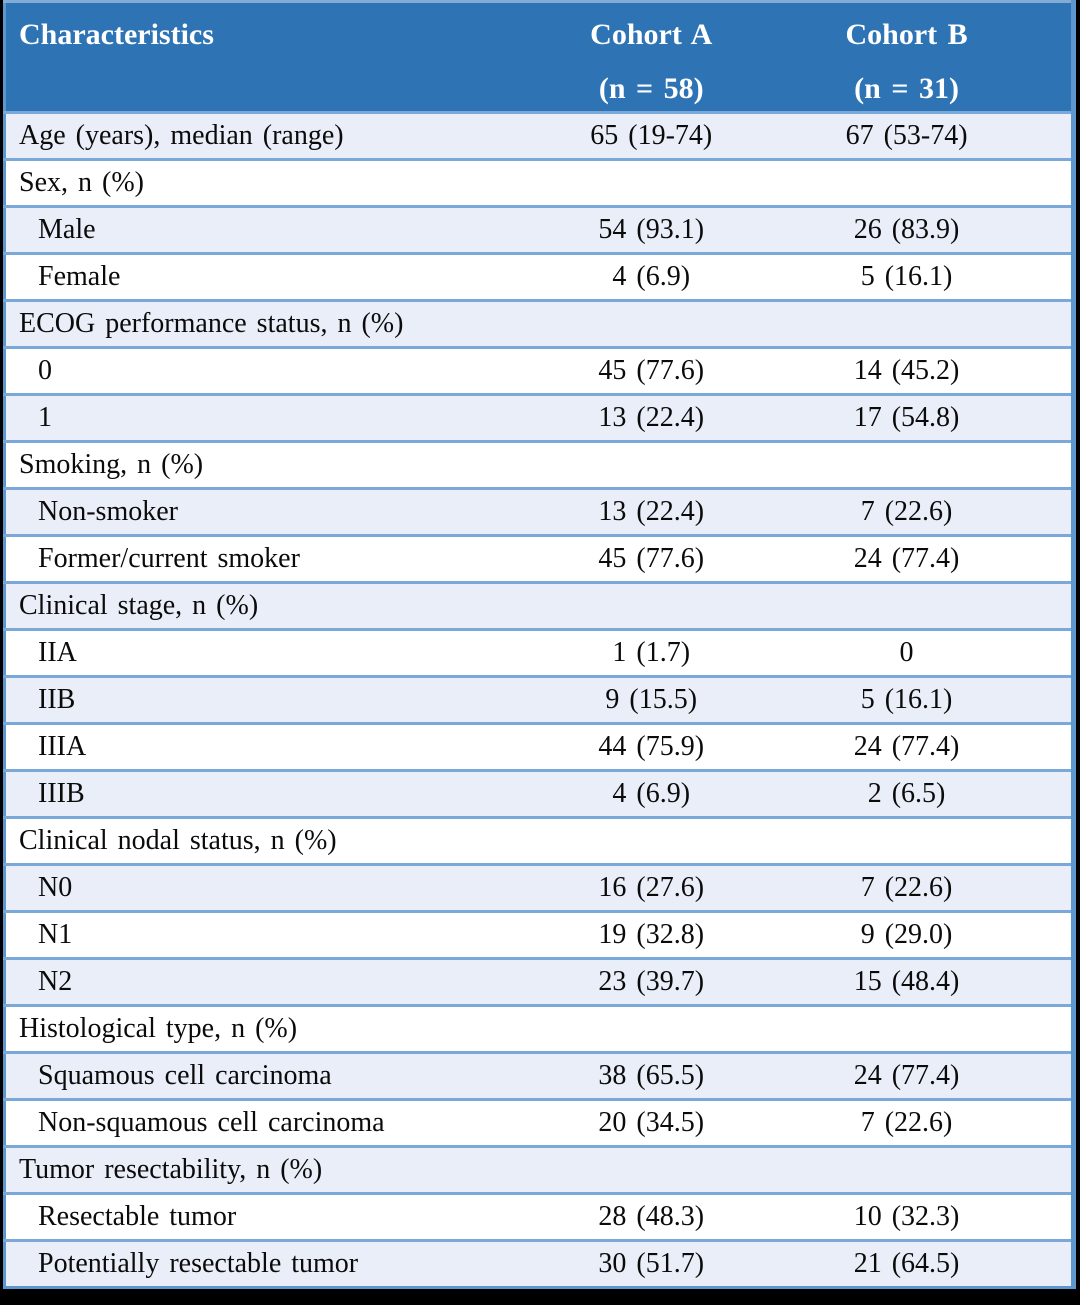 Image resolution: width=1080 pixels, height=1305 pixels. I want to click on characteristic-label: ECOG performance status, n (%), so click(282, 323).